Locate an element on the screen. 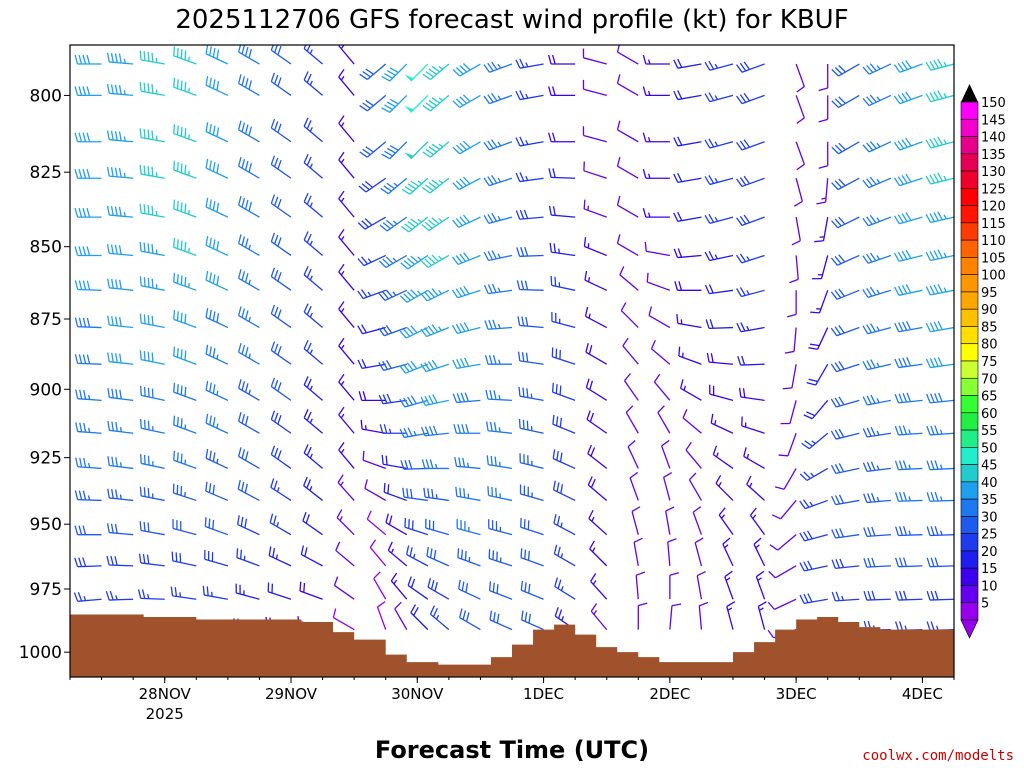  x-tick-sublabel: 2025 is located at coordinates (165, 714).